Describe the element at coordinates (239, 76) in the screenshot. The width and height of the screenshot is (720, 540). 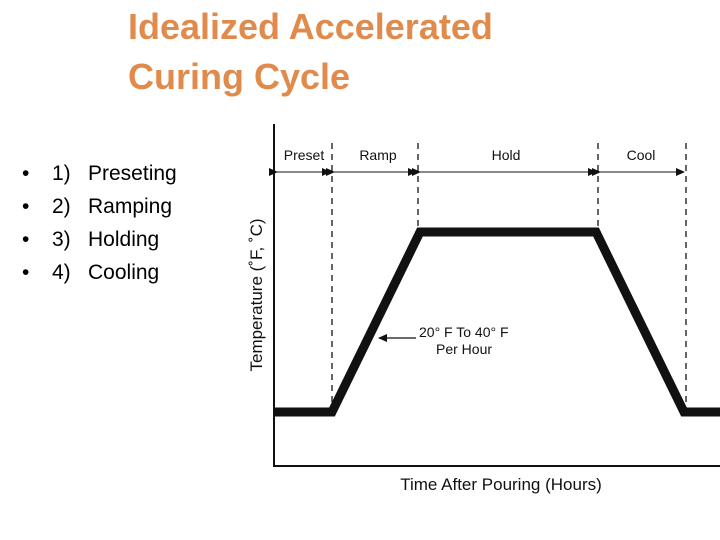
I see `title-line-2: Curing Cycle` at that location.